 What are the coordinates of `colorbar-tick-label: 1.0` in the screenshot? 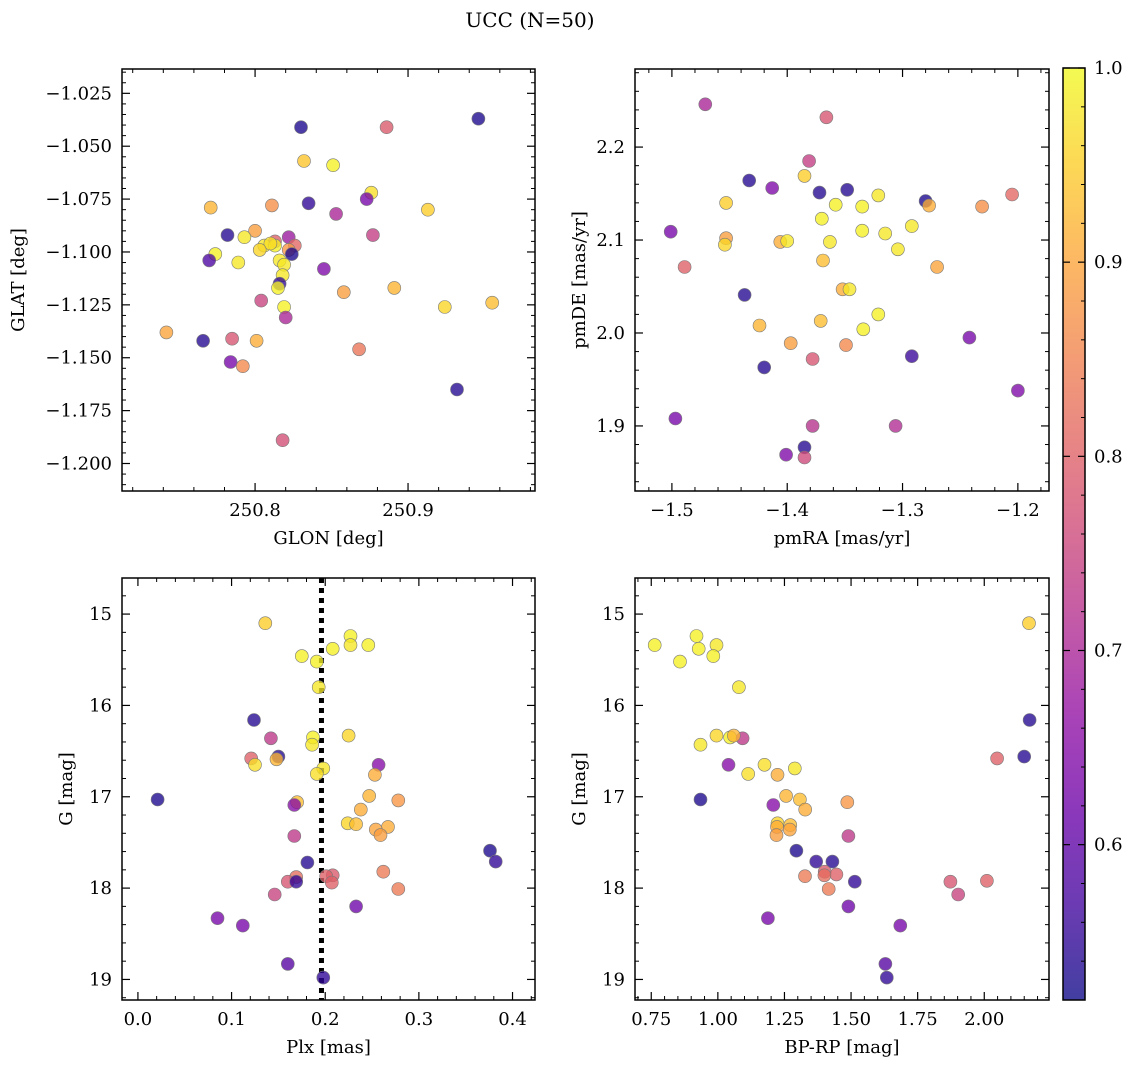 It's located at (1108, 68).